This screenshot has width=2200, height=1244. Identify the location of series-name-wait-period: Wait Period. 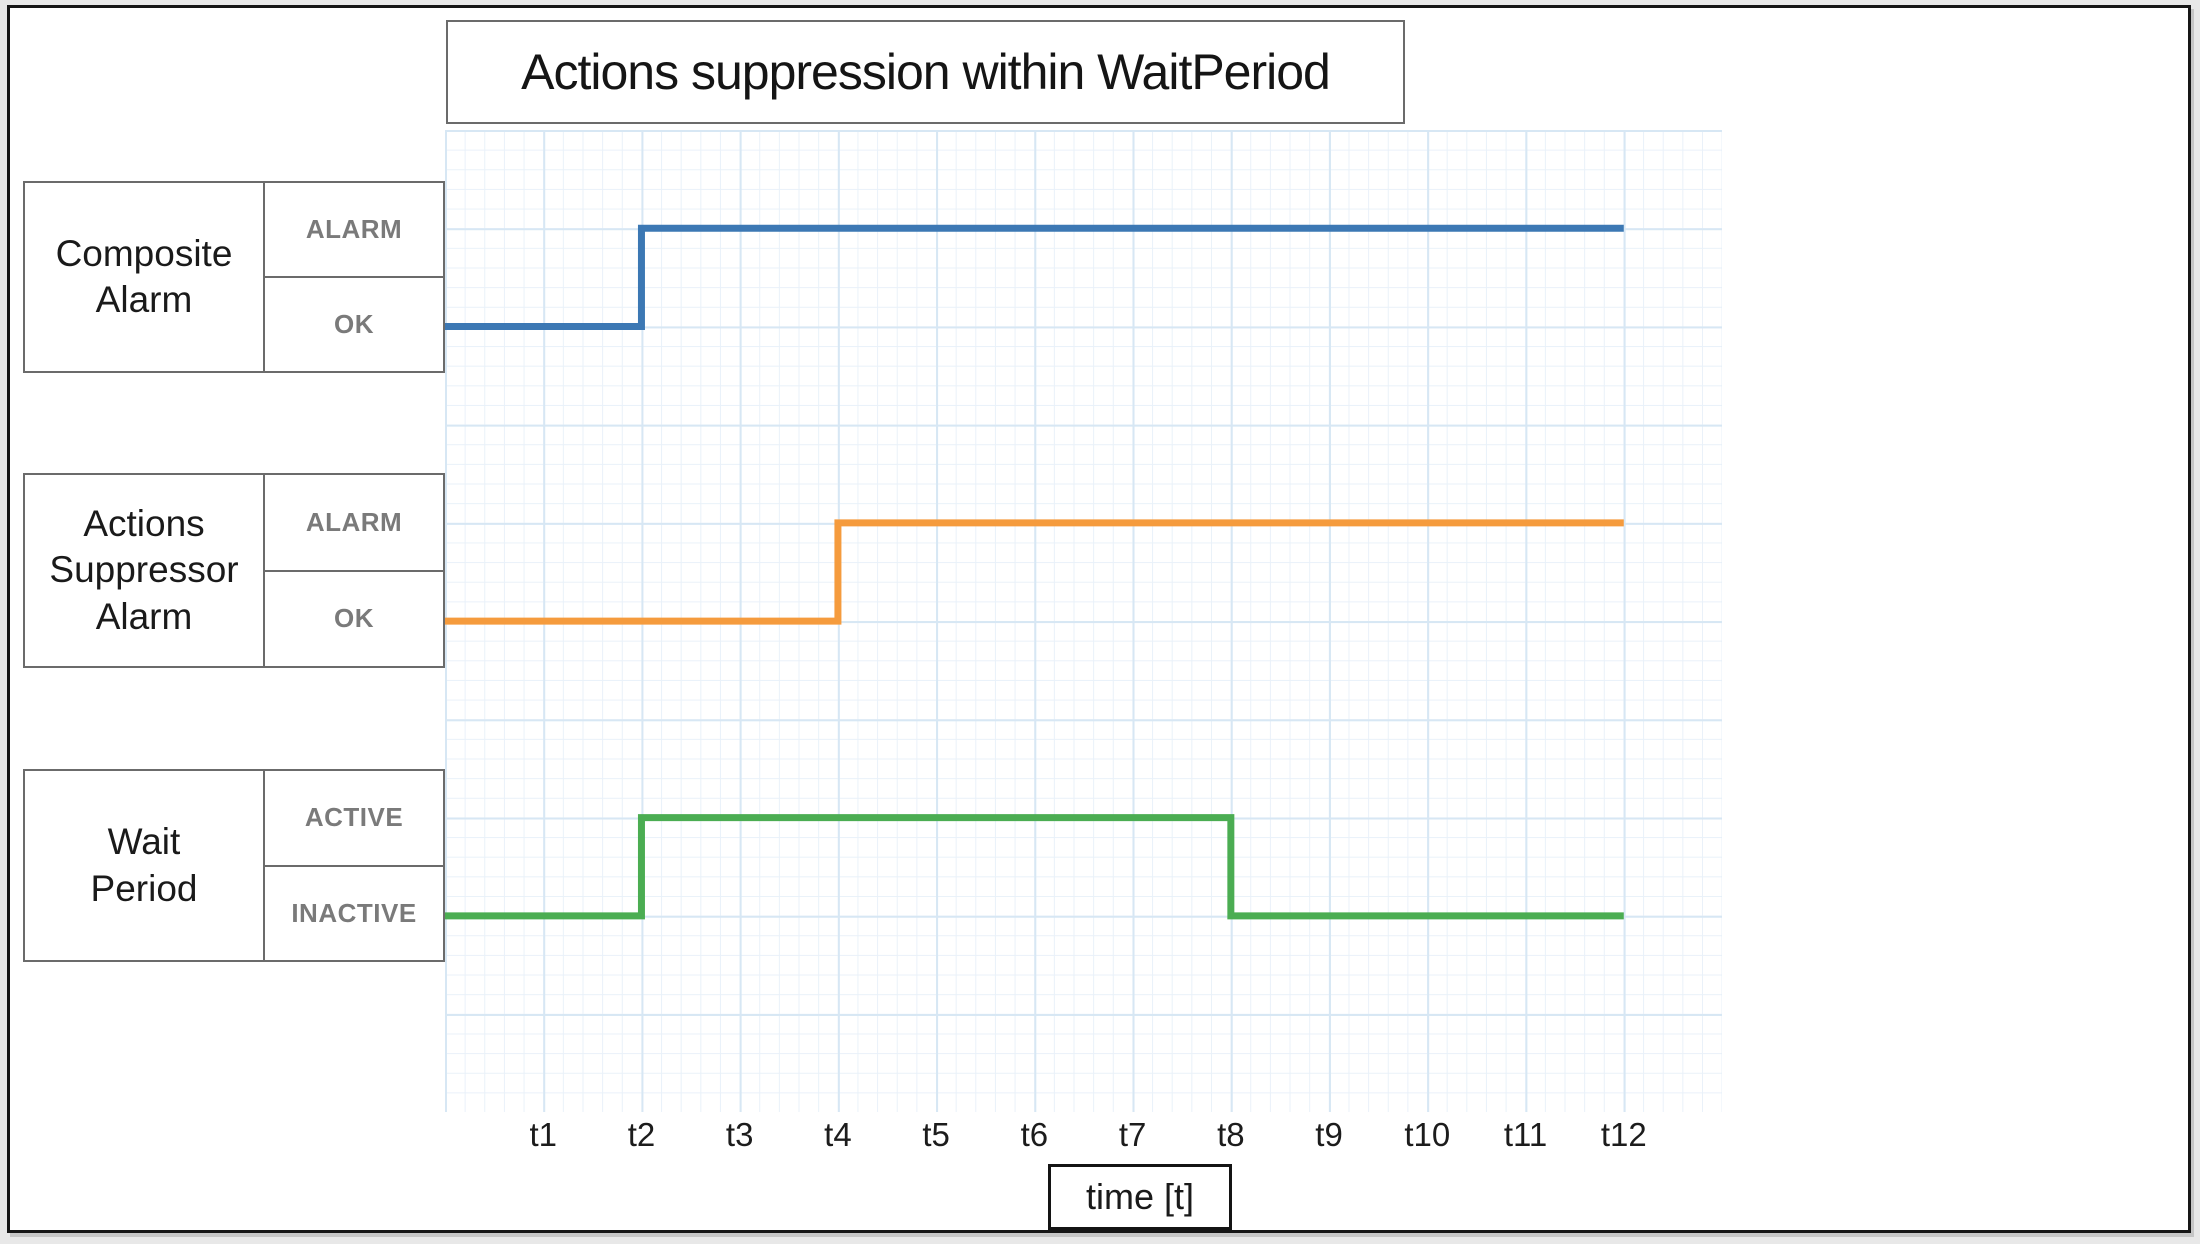
(145, 865).